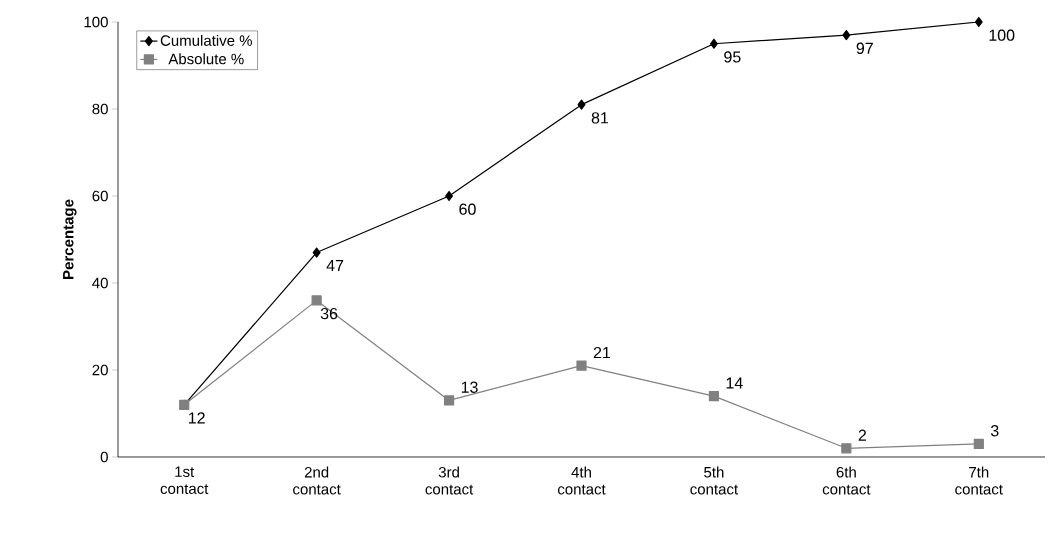 This screenshot has height=533, width=1057. Describe the element at coordinates (714, 480) in the screenshot. I see `x-tick-label: 5th contact` at that location.